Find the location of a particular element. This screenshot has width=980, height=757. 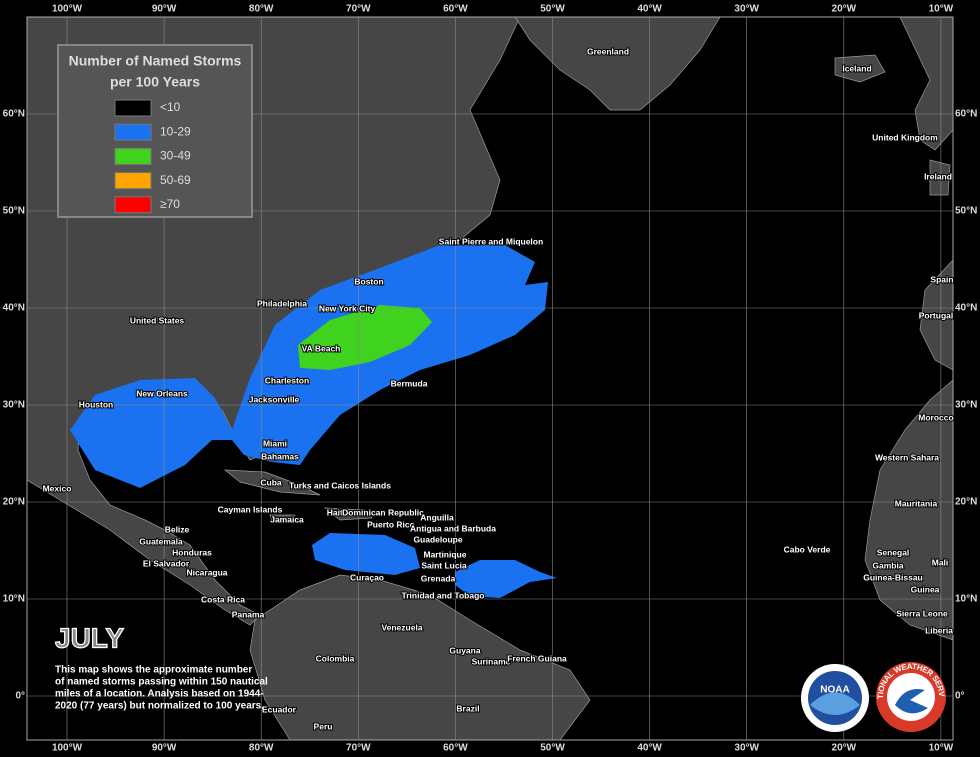

place-label: Curaçao is located at coordinates (367, 577).